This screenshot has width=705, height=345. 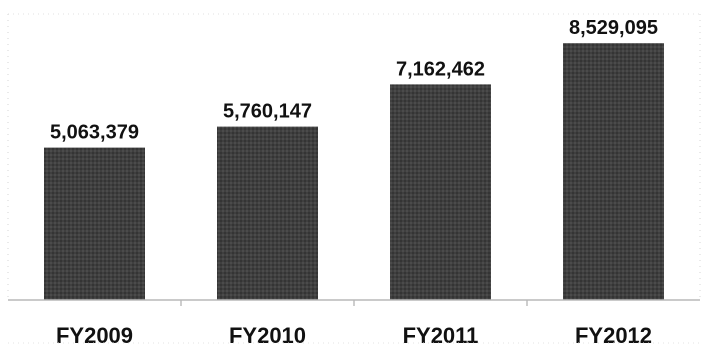 What do you see at coordinates (94, 223) in the screenshot?
I see `bar-fy2009` at bounding box center [94, 223].